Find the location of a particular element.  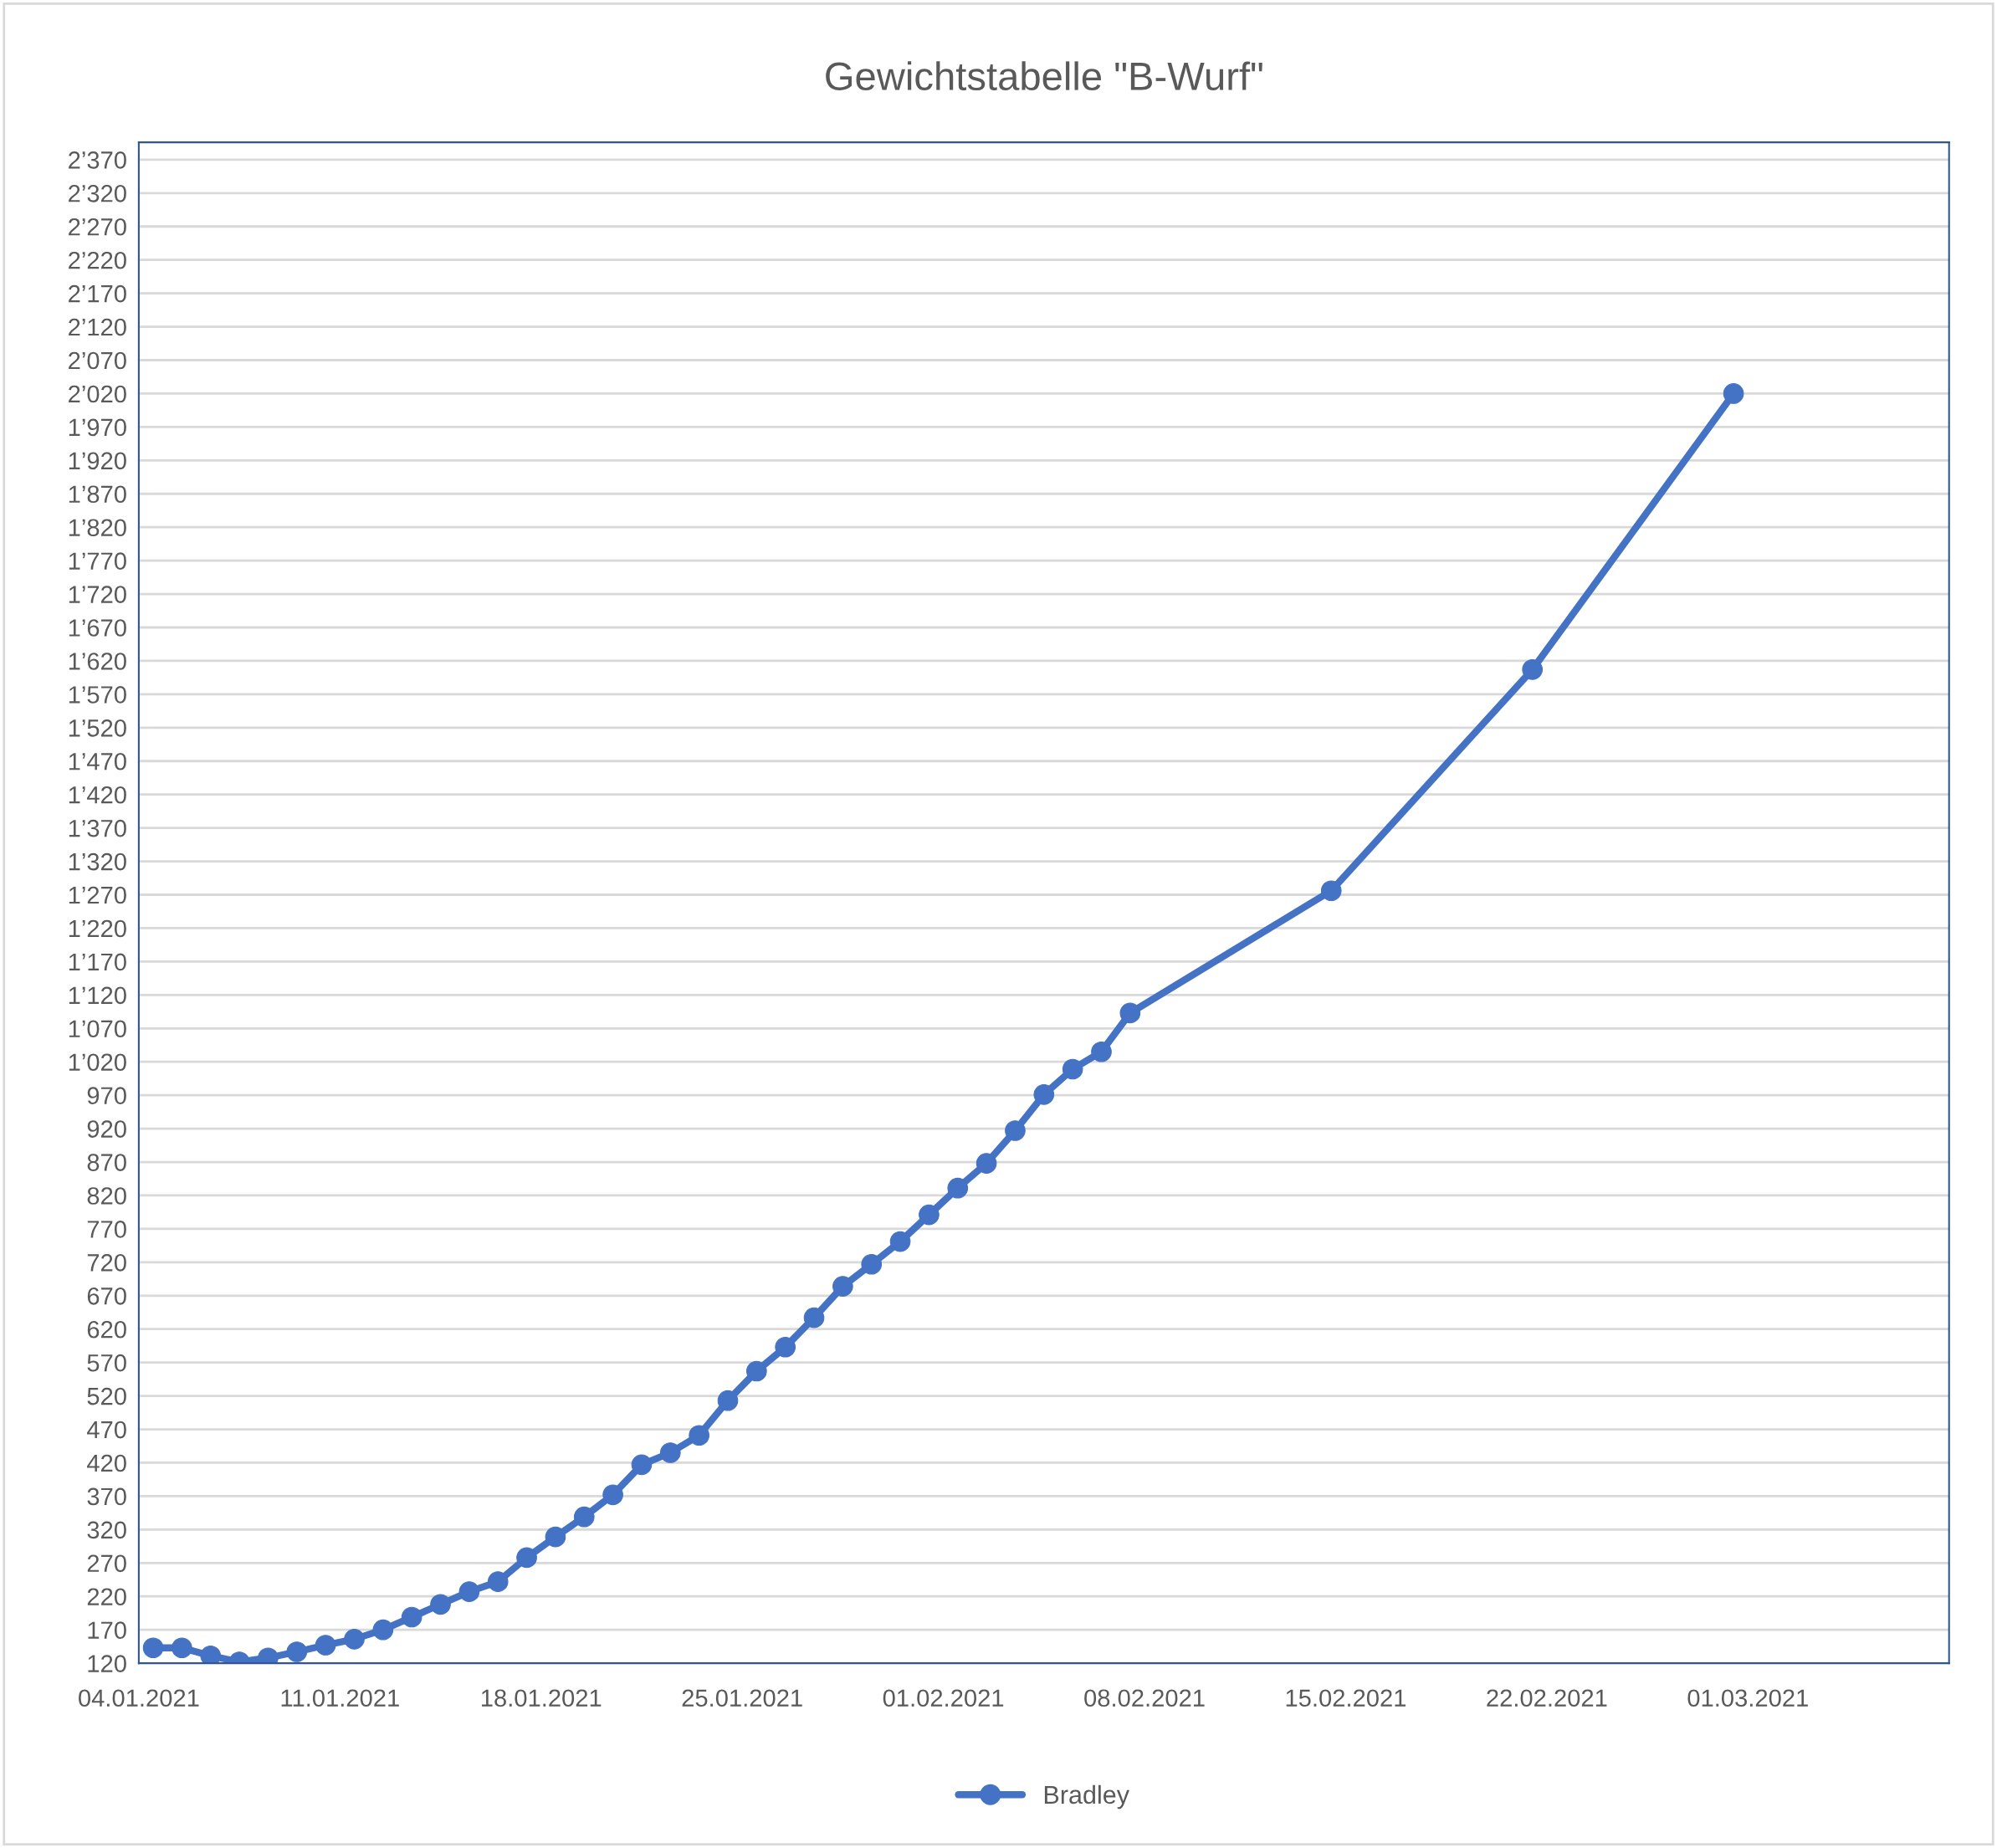

y-tick-label: 1’320 is located at coordinates (97, 861).